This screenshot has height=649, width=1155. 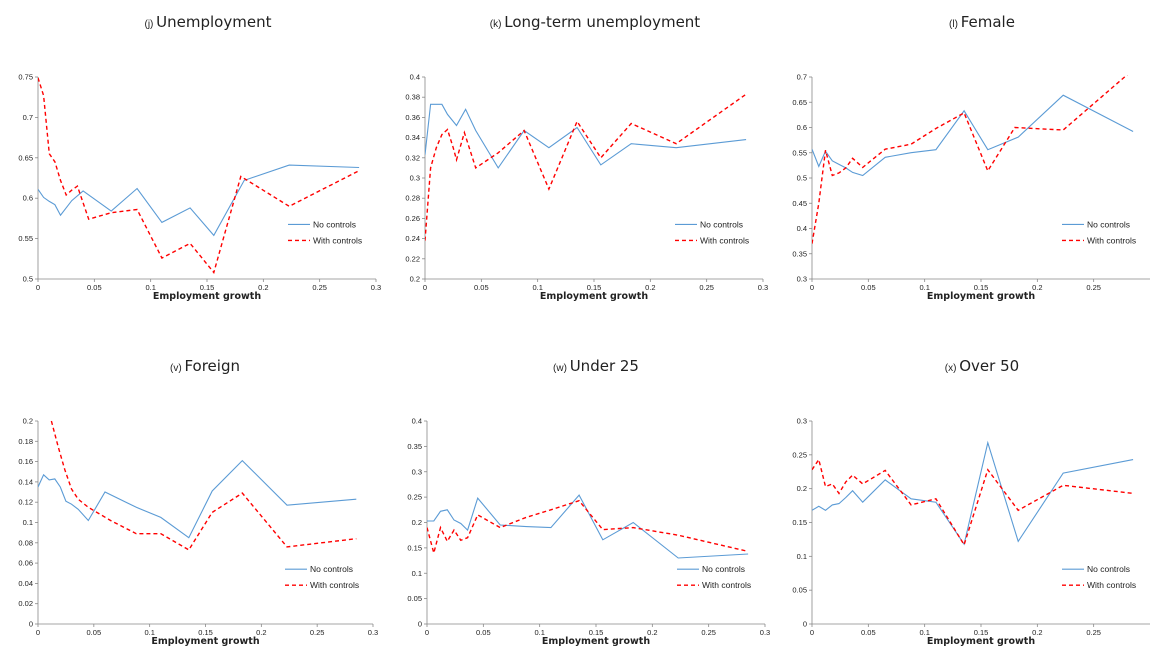 I want to click on chart-title-text: Foreign, so click(x=212, y=366).